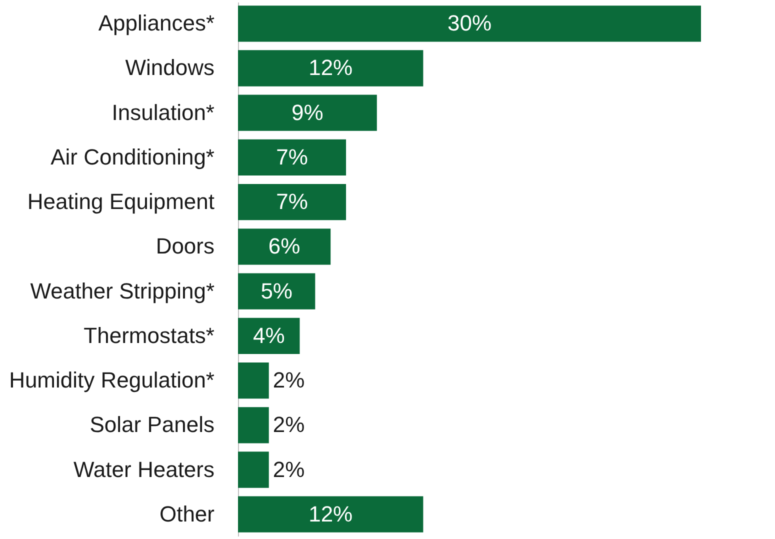 The image size is (775, 539). I want to click on data-label: 30%, so click(469, 23).